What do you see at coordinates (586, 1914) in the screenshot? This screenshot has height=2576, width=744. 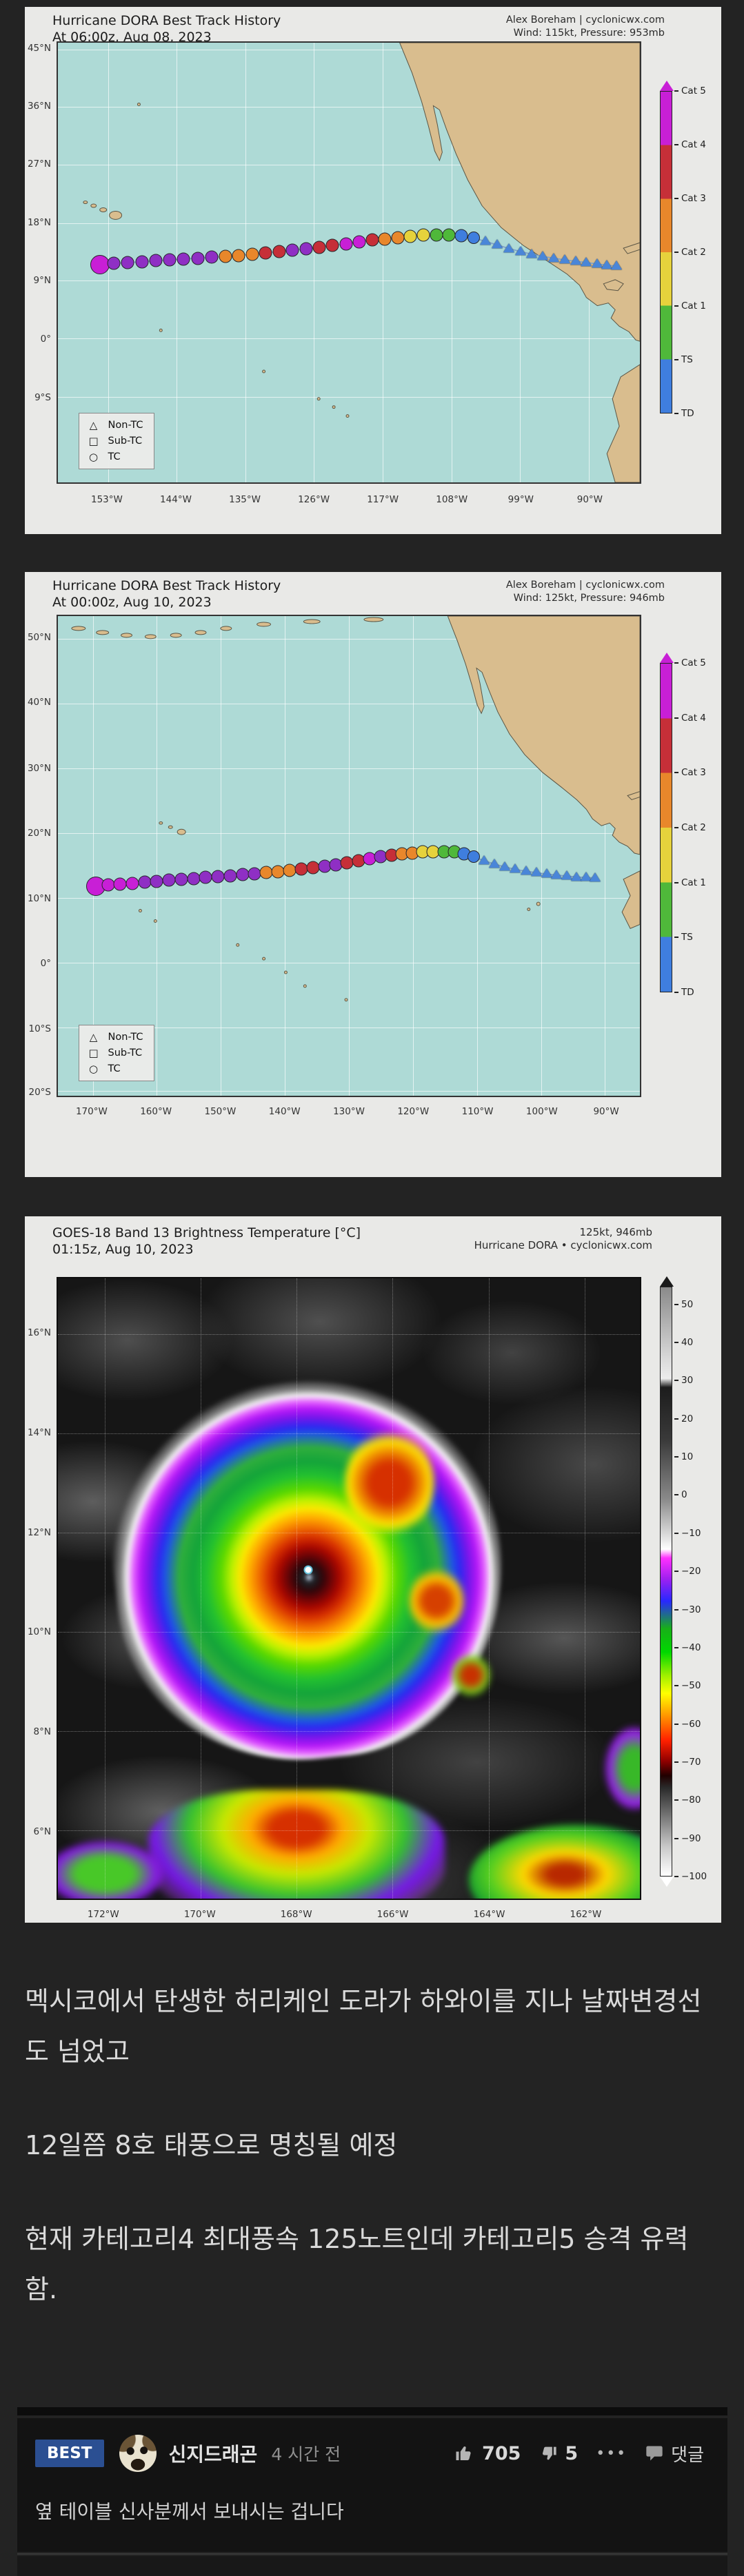 I see `x-axis-tick-label: 162°W` at bounding box center [586, 1914].